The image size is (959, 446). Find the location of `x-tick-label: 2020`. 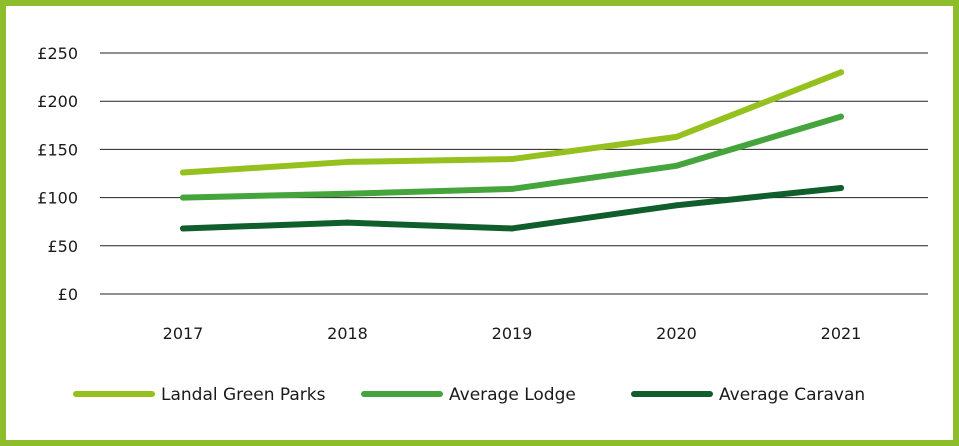

x-tick-label: 2020 is located at coordinates (676, 333).